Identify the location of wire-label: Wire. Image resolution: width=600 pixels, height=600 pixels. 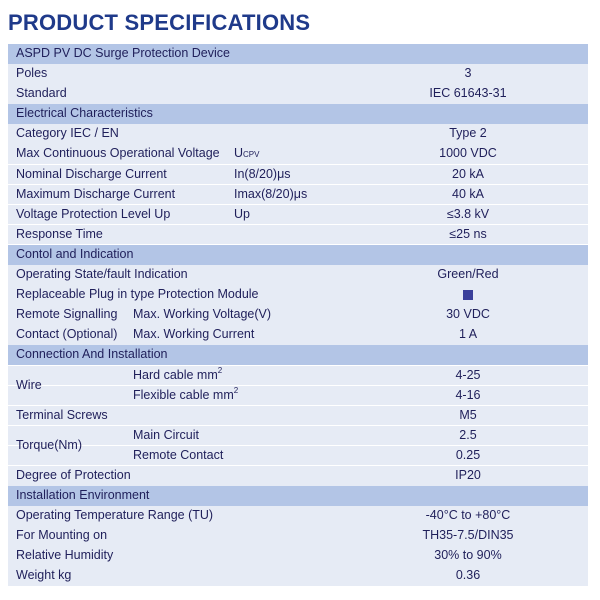
(29, 384).